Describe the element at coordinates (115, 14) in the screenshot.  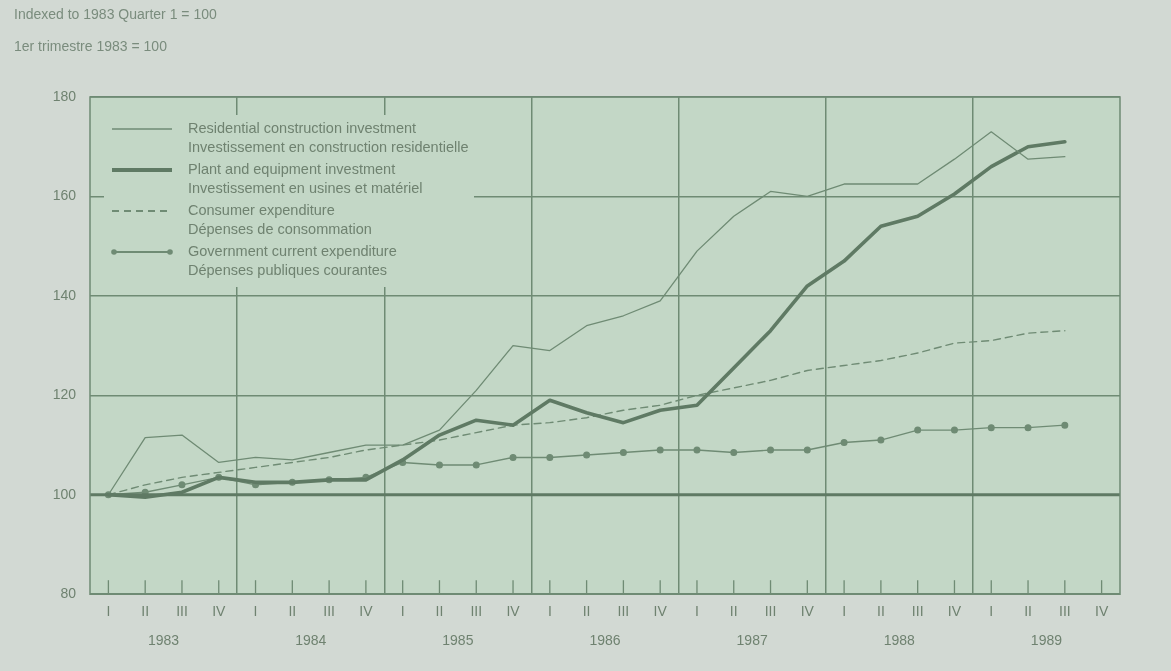
I see `chart-title: Indexed to 1983 Quarter 1 = 100` at that location.